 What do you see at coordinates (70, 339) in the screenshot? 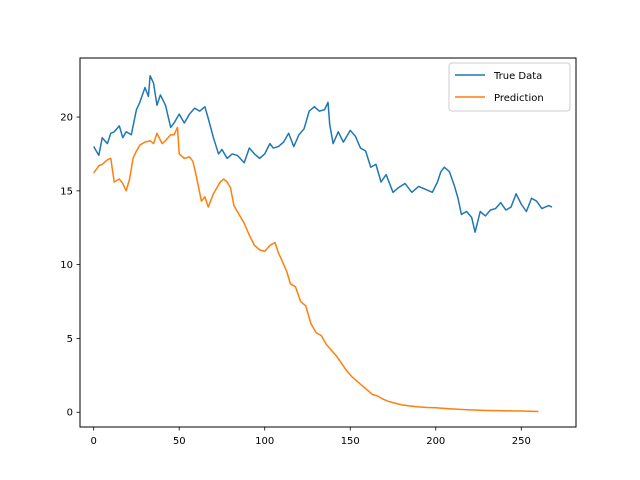
I see `y-tick-label: 5` at bounding box center [70, 339].